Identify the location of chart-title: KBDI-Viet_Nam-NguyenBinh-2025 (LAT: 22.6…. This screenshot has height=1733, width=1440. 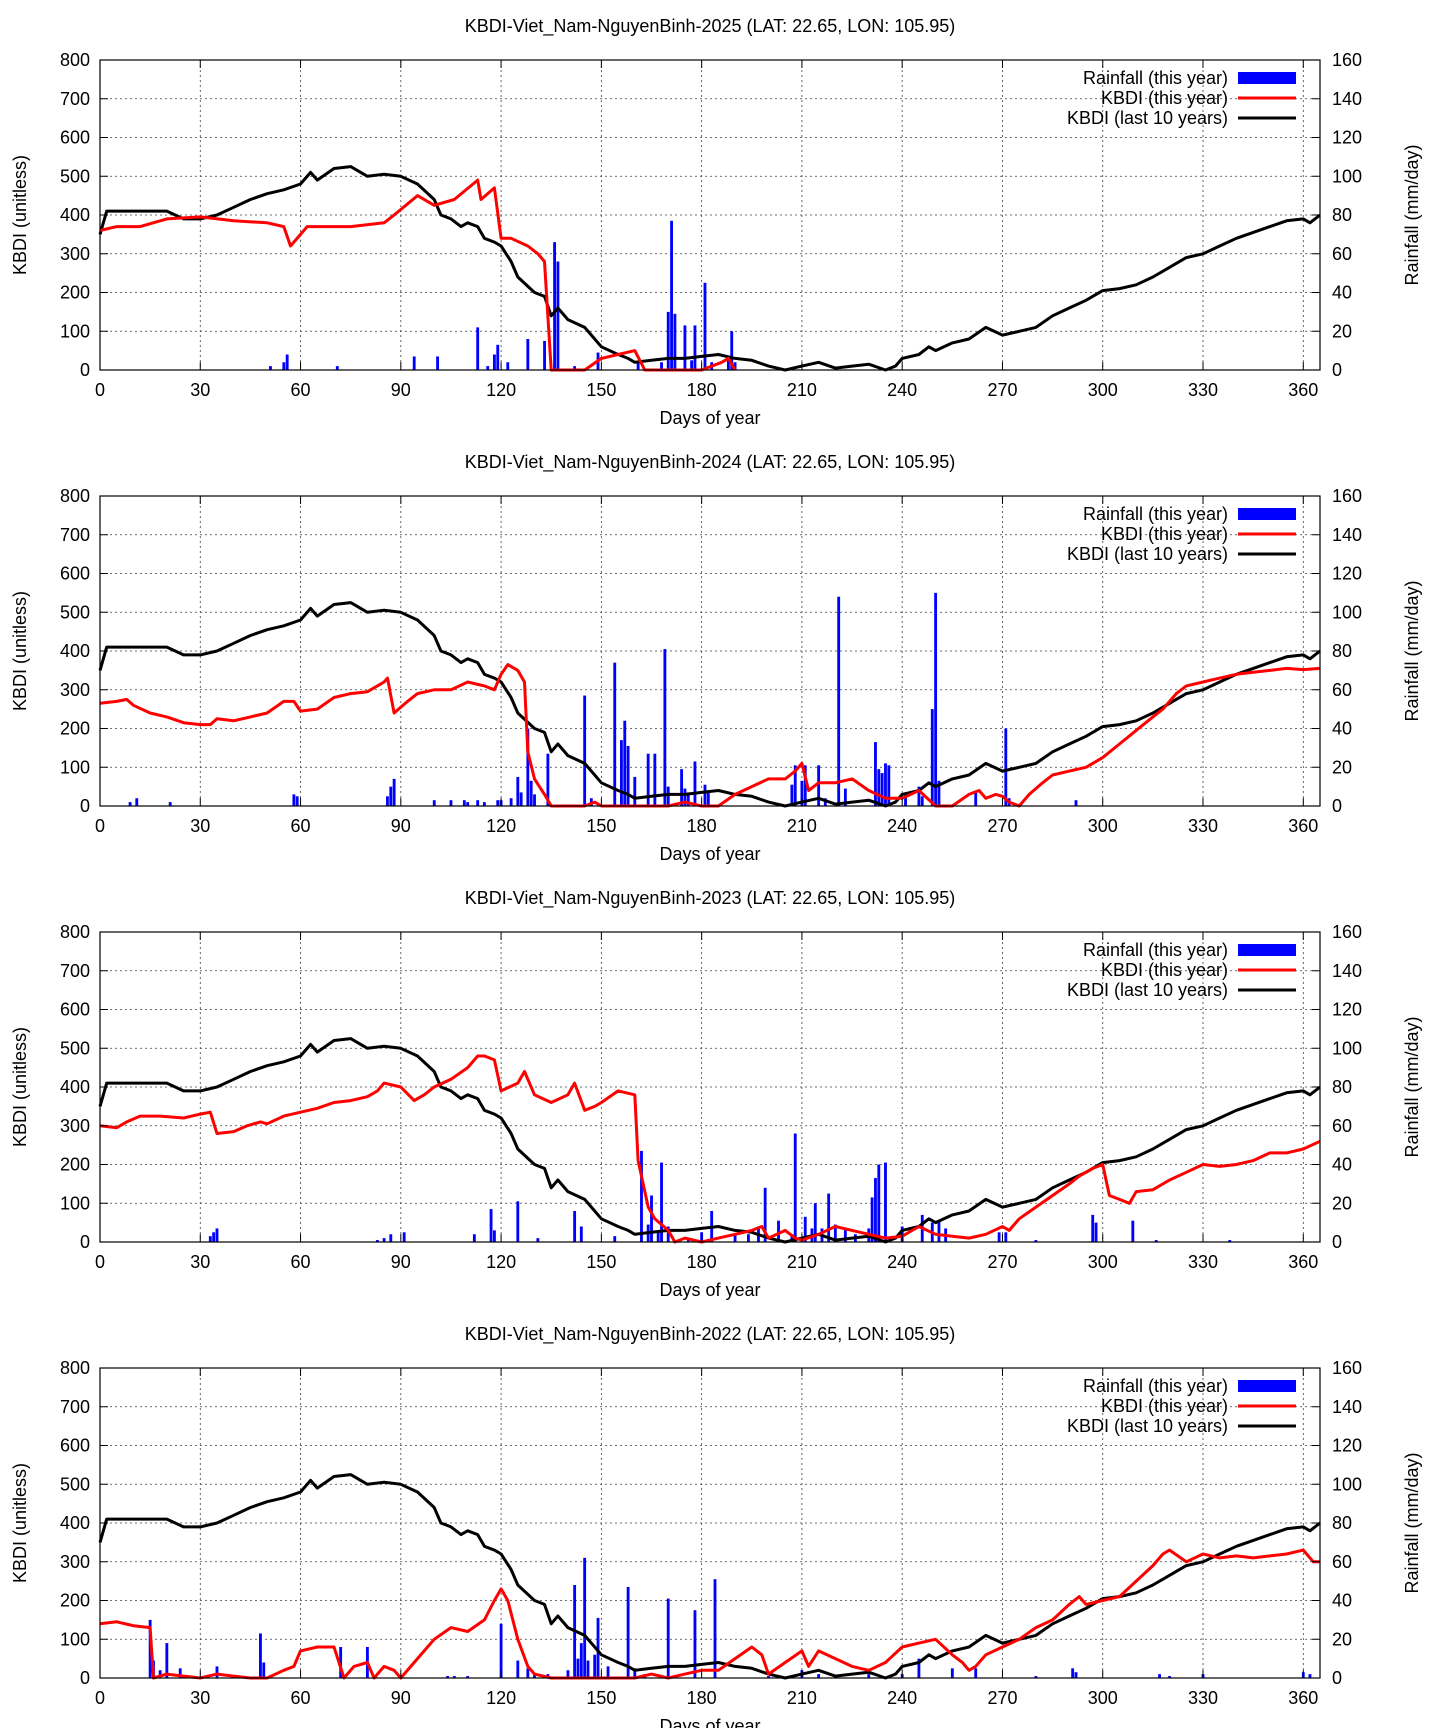
(710, 26).